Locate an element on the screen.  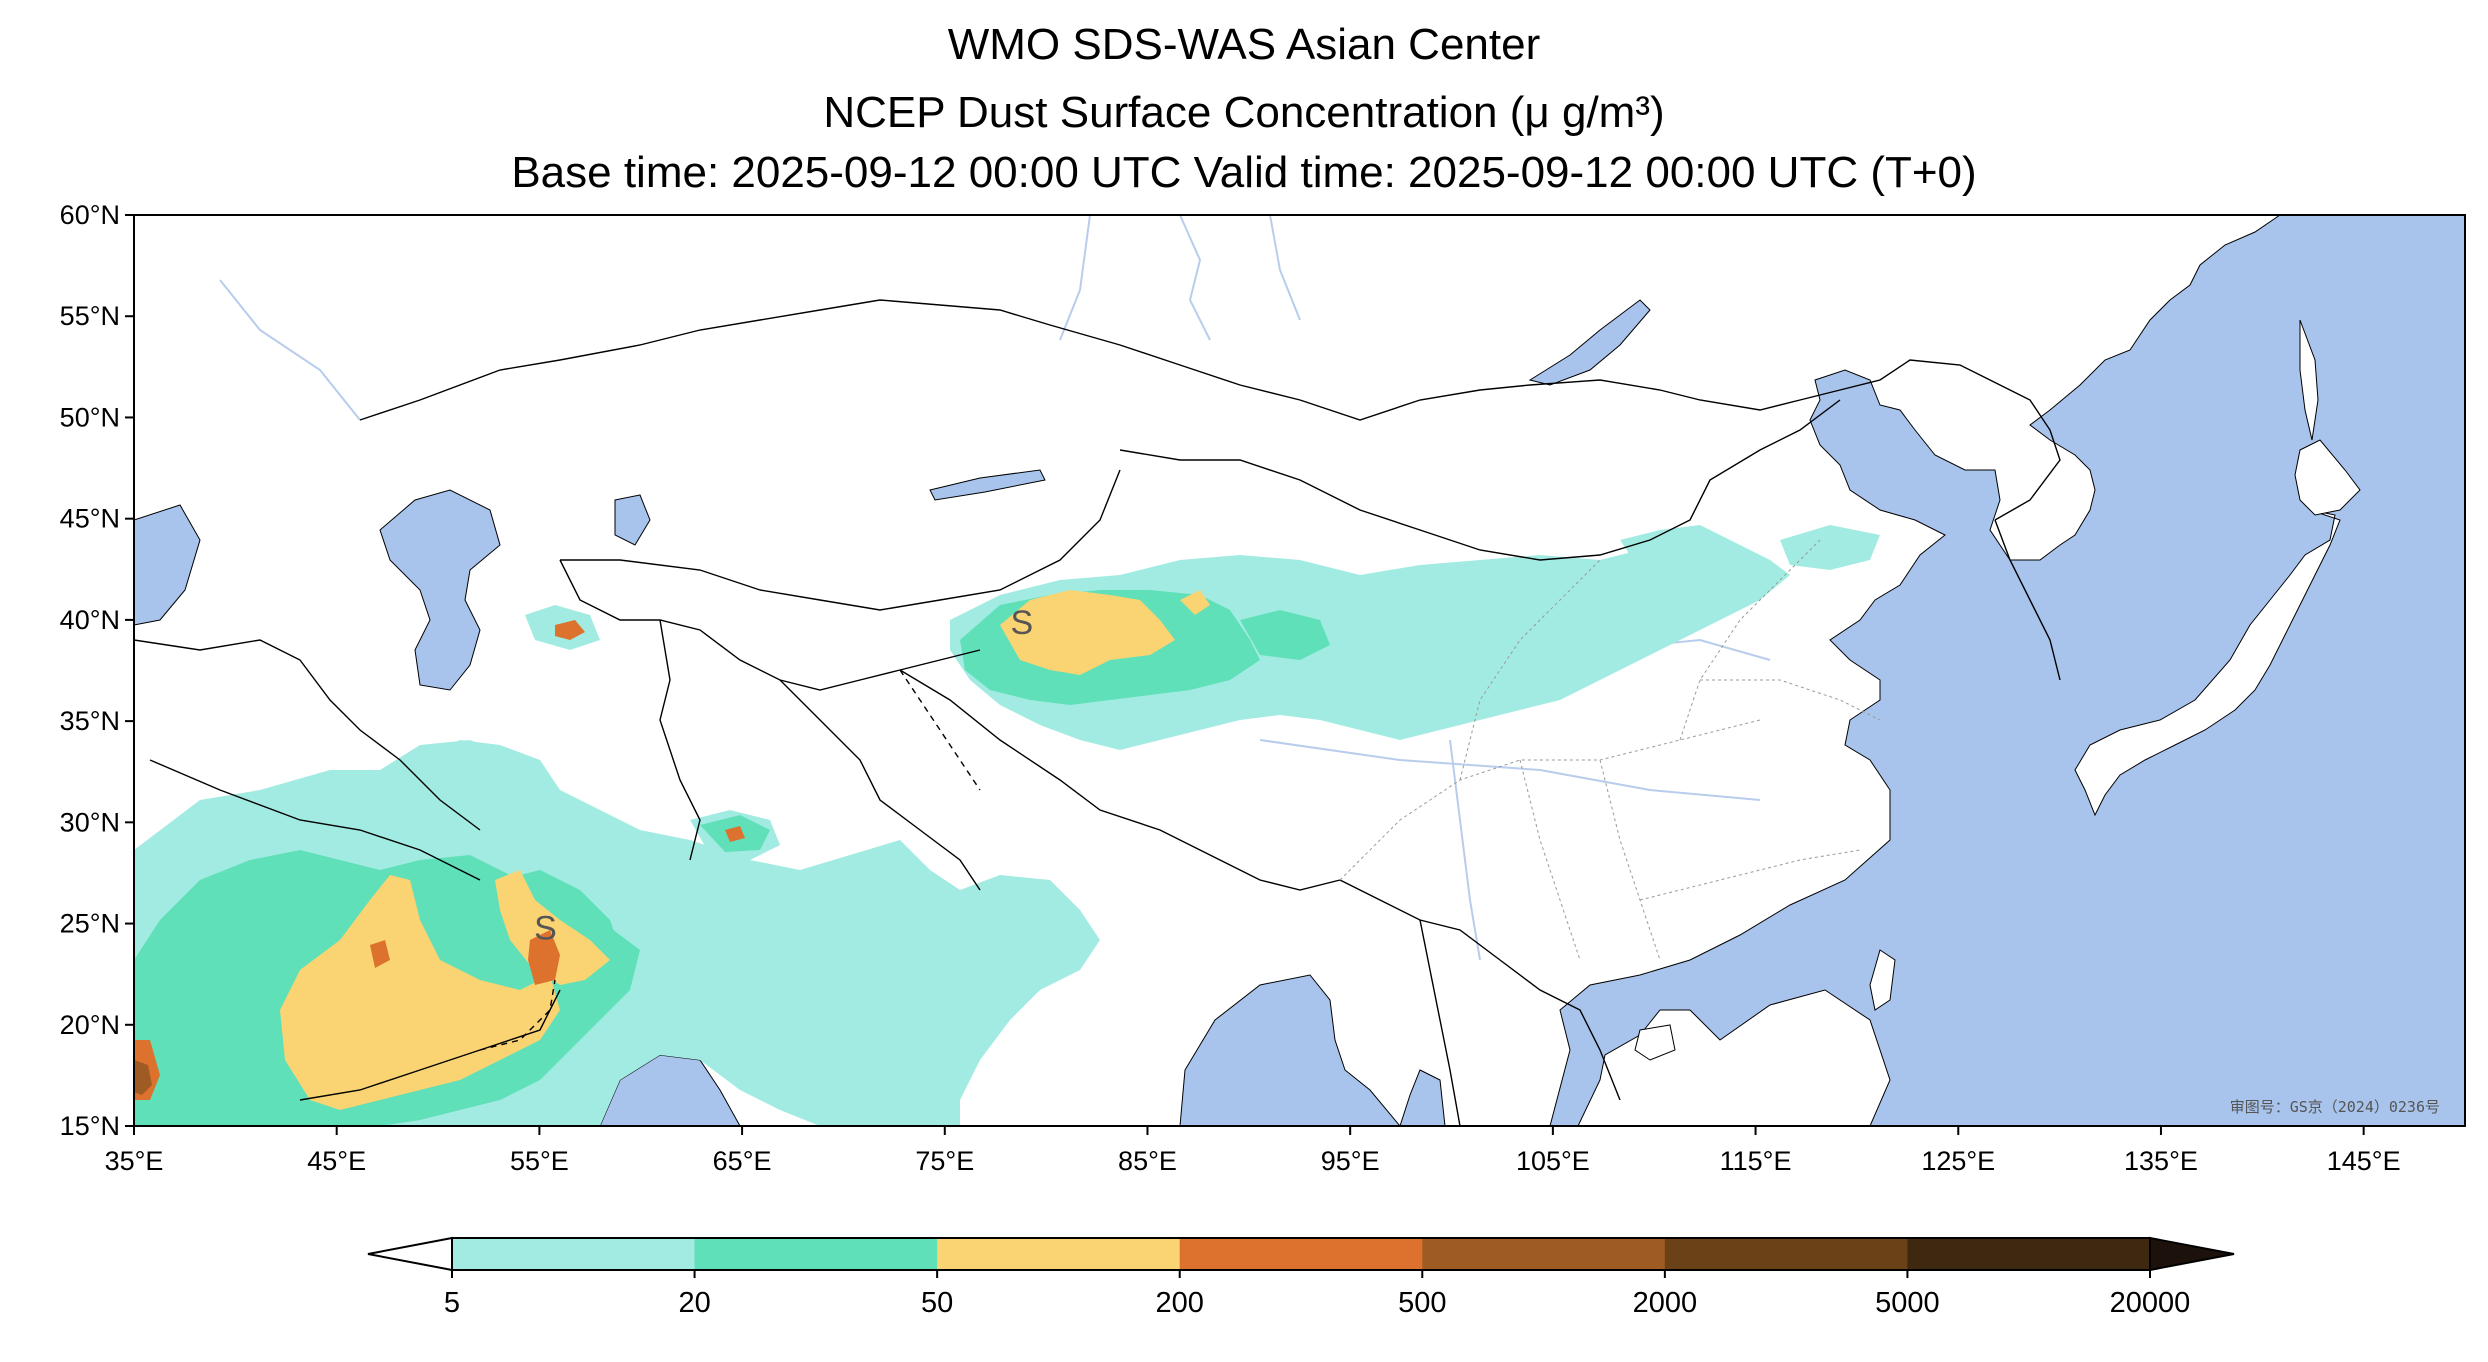
lat-tick-label: 40°N is located at coordinates (90, 620).